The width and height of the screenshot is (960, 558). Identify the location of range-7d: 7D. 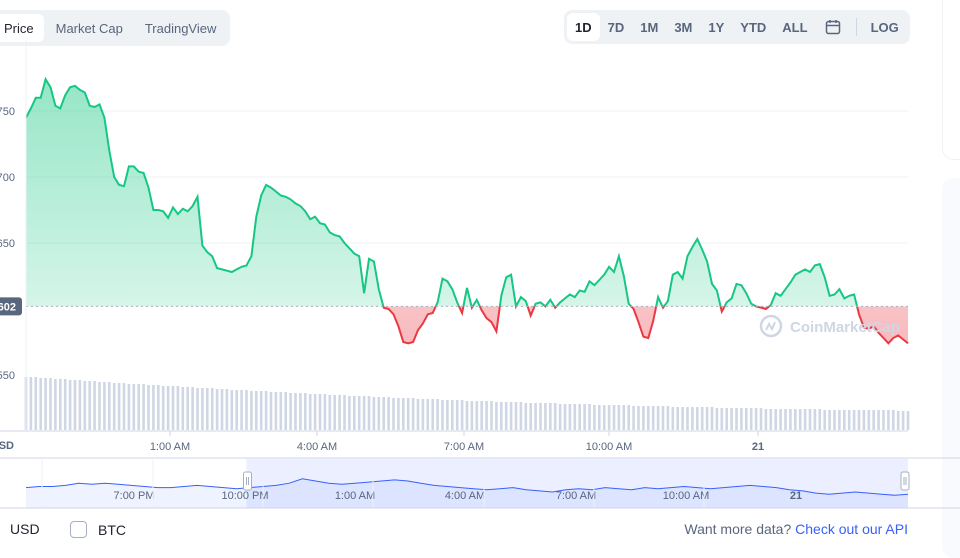
(616, 27).